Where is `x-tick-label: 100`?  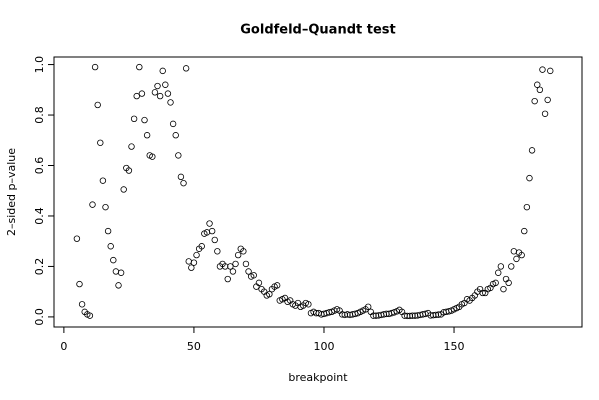
x-tick-label: 100 is located at coordinates (323, 346).